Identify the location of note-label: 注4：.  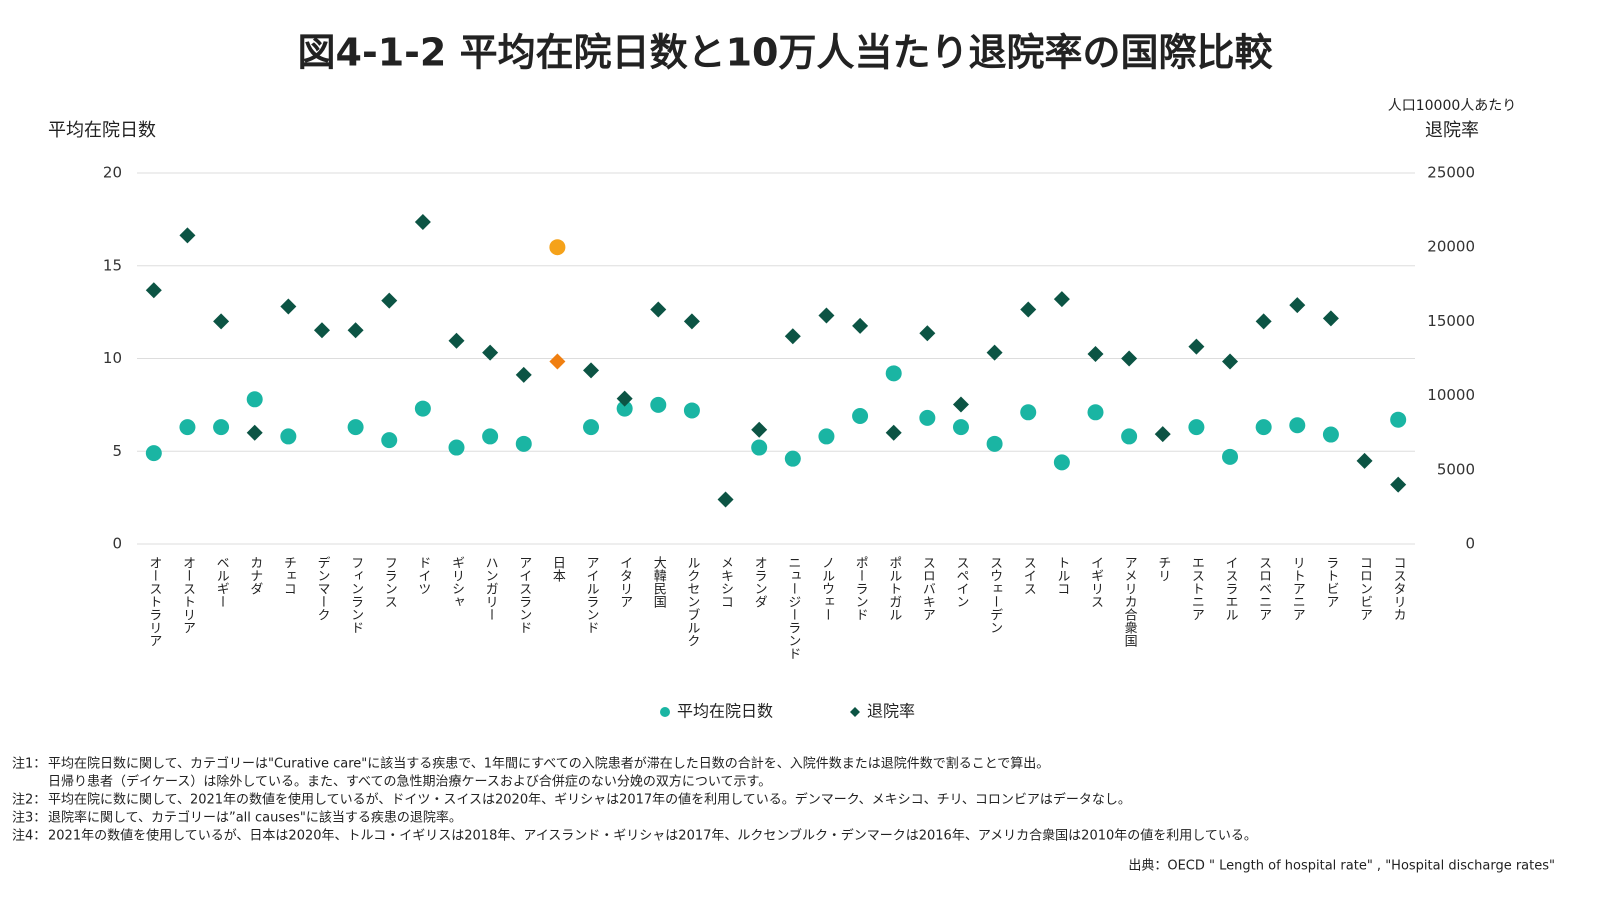
(29, 836).